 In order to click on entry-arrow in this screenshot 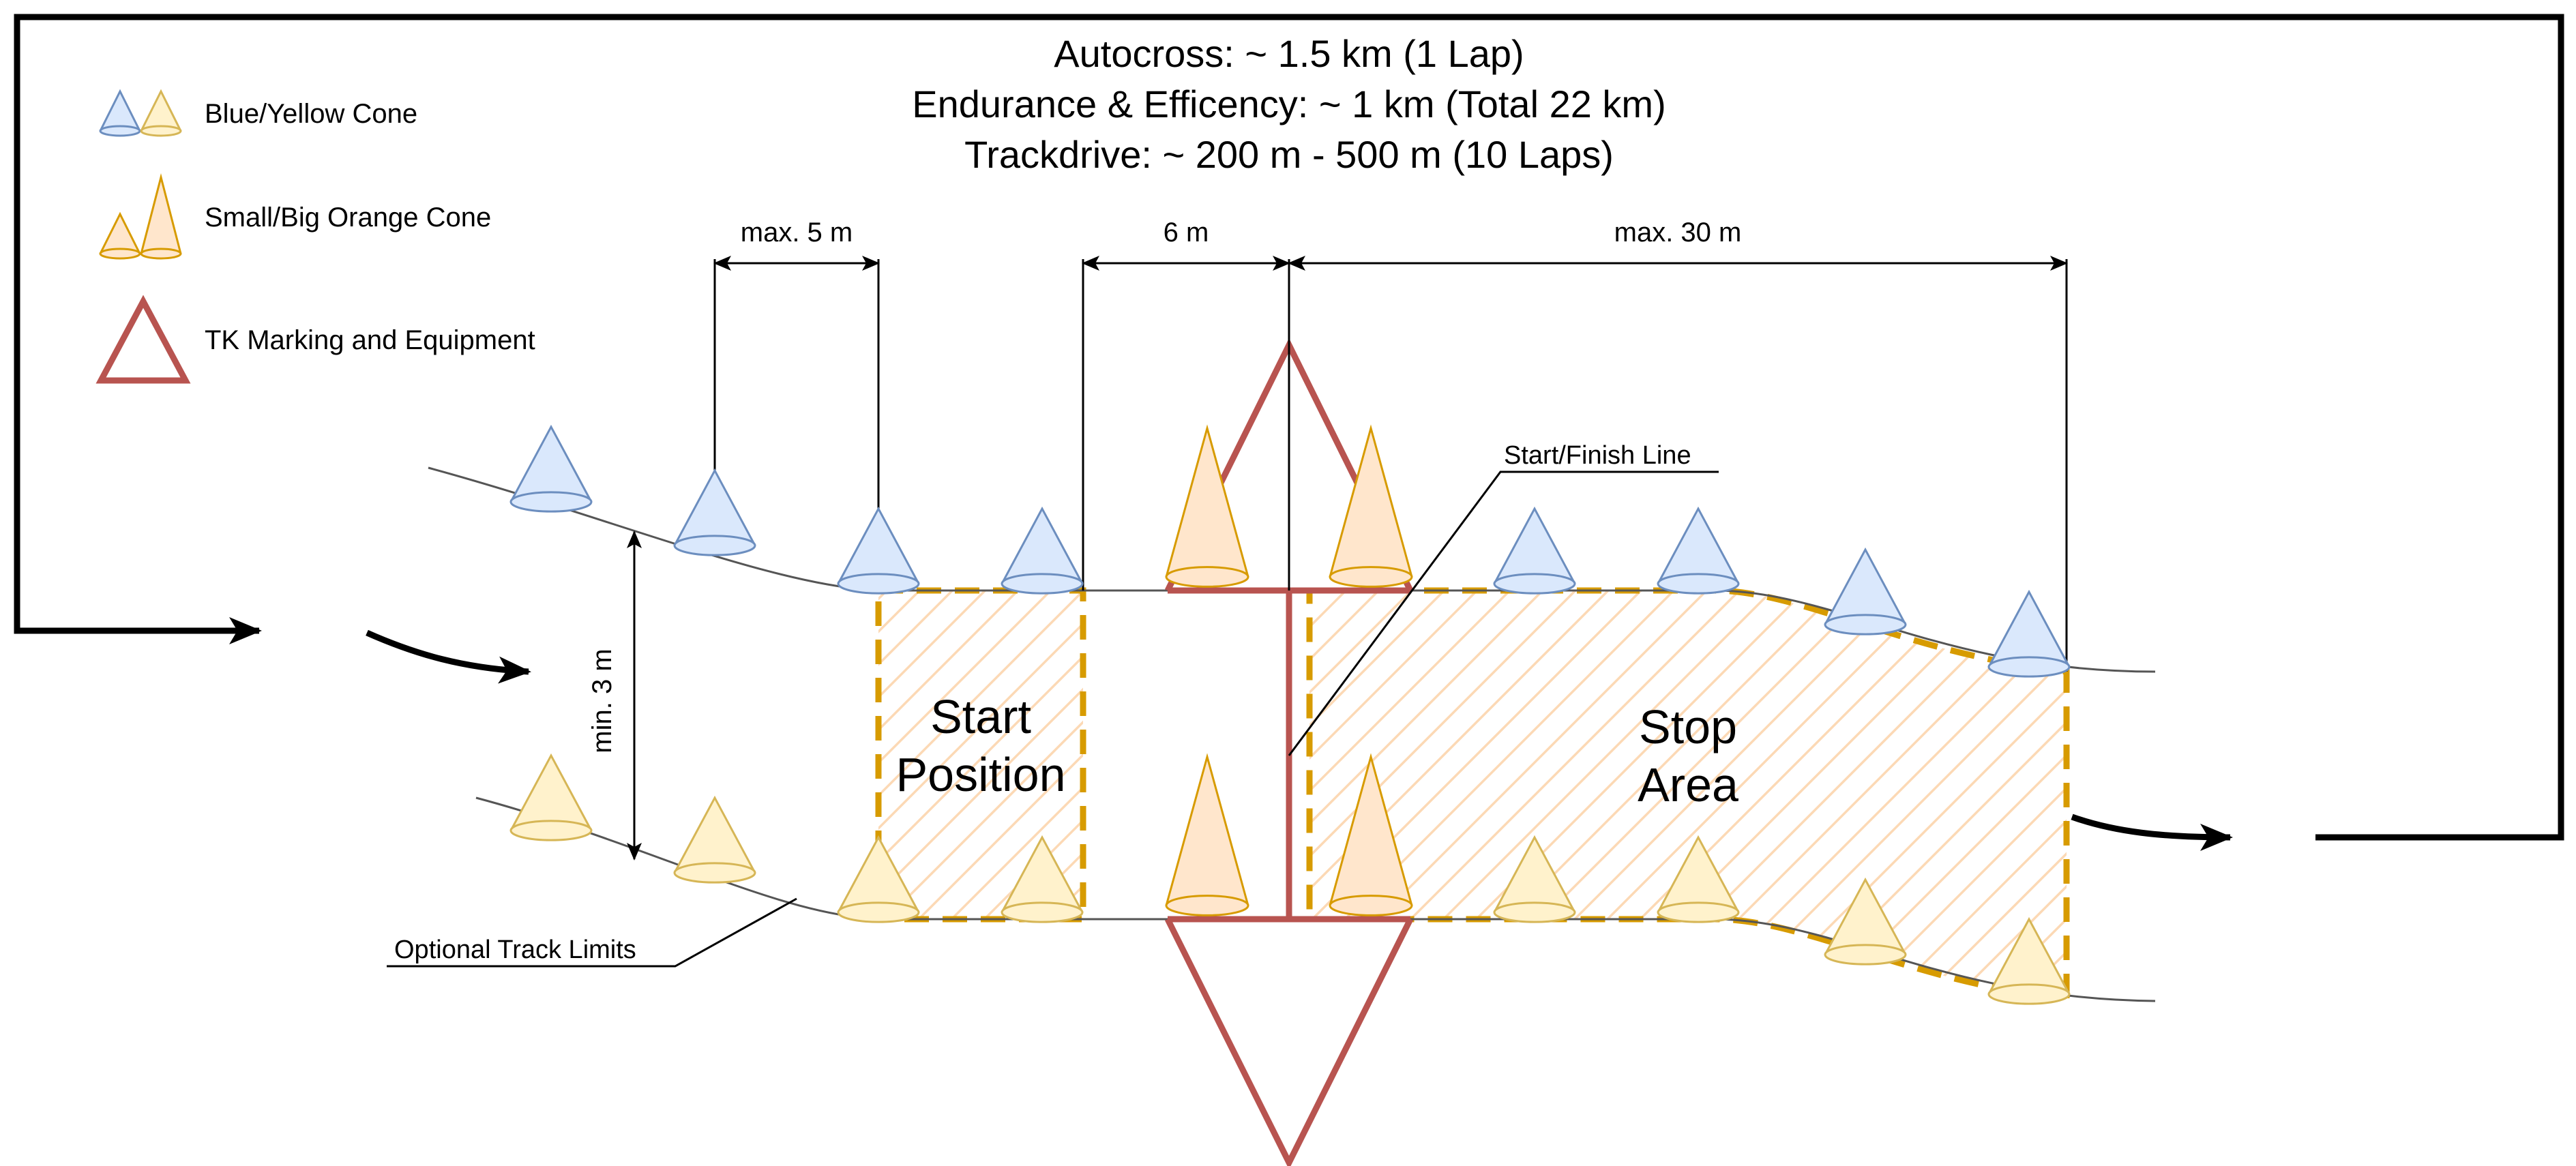, I will do `click(448, 656)`.